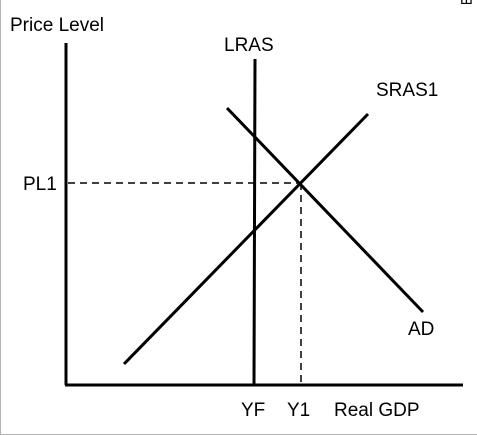 This screenshot has height=435, width=477. What do you see at coordinates (407, 90) in the screenshot?
I see `sras1-label: SRAS1` at bounding box center [407, 90].